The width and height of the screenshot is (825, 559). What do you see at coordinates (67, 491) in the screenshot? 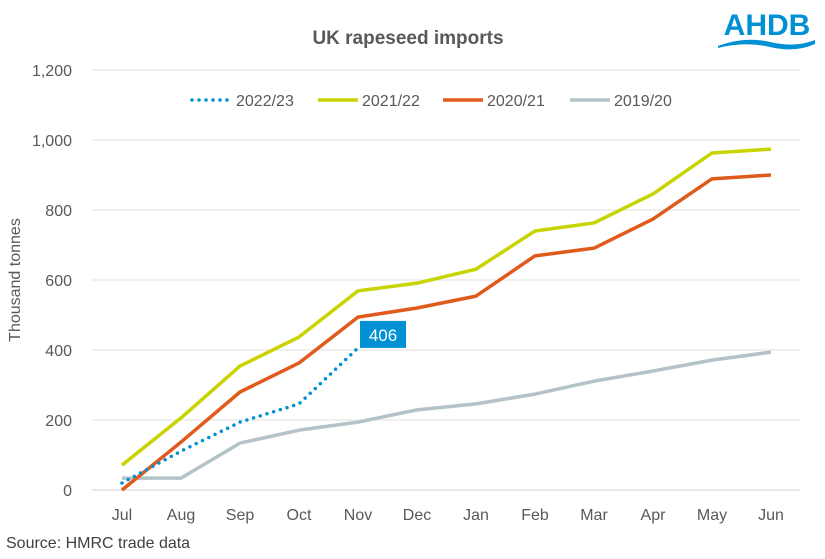
I see `y-tick-label: 0` at bounding box center [67, 491].